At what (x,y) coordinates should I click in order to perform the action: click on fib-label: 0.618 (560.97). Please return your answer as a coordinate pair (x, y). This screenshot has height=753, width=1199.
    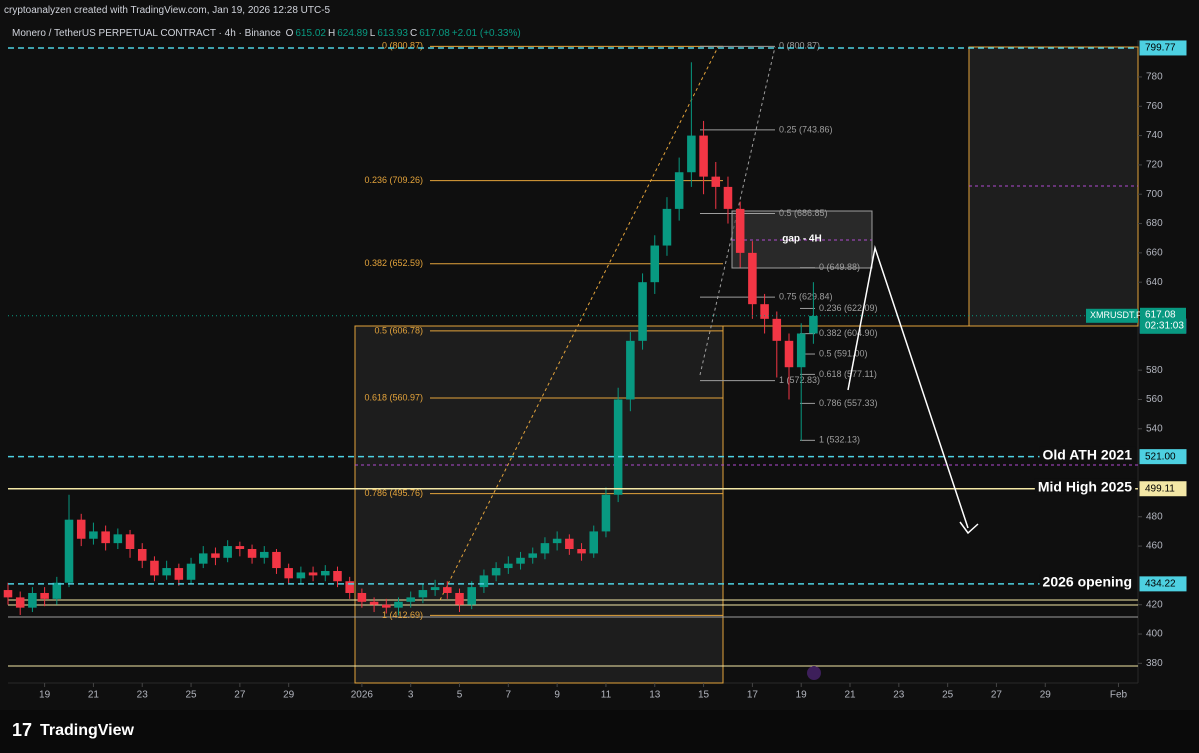
    Looking at the image, I should click on (393, 397).